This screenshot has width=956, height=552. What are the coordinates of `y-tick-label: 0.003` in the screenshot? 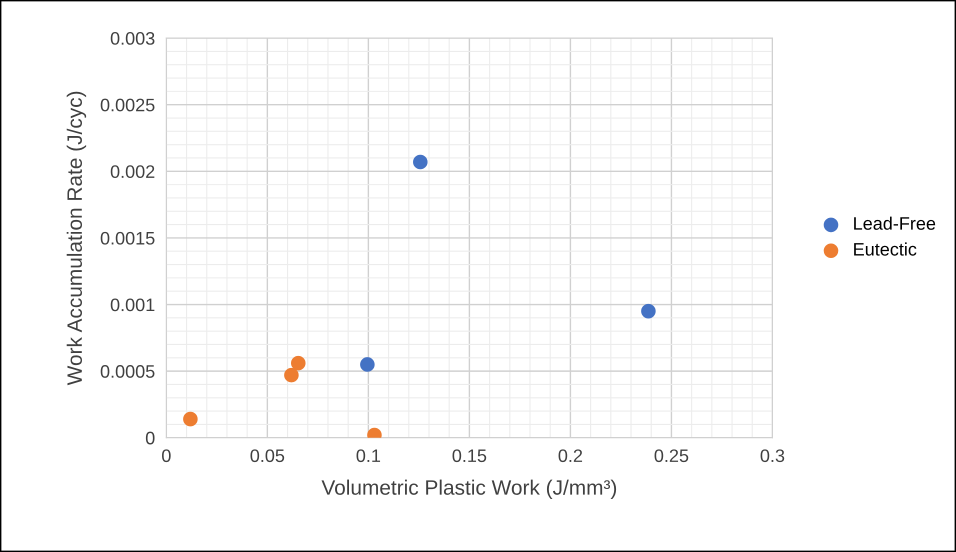 It's located at (132, 38).